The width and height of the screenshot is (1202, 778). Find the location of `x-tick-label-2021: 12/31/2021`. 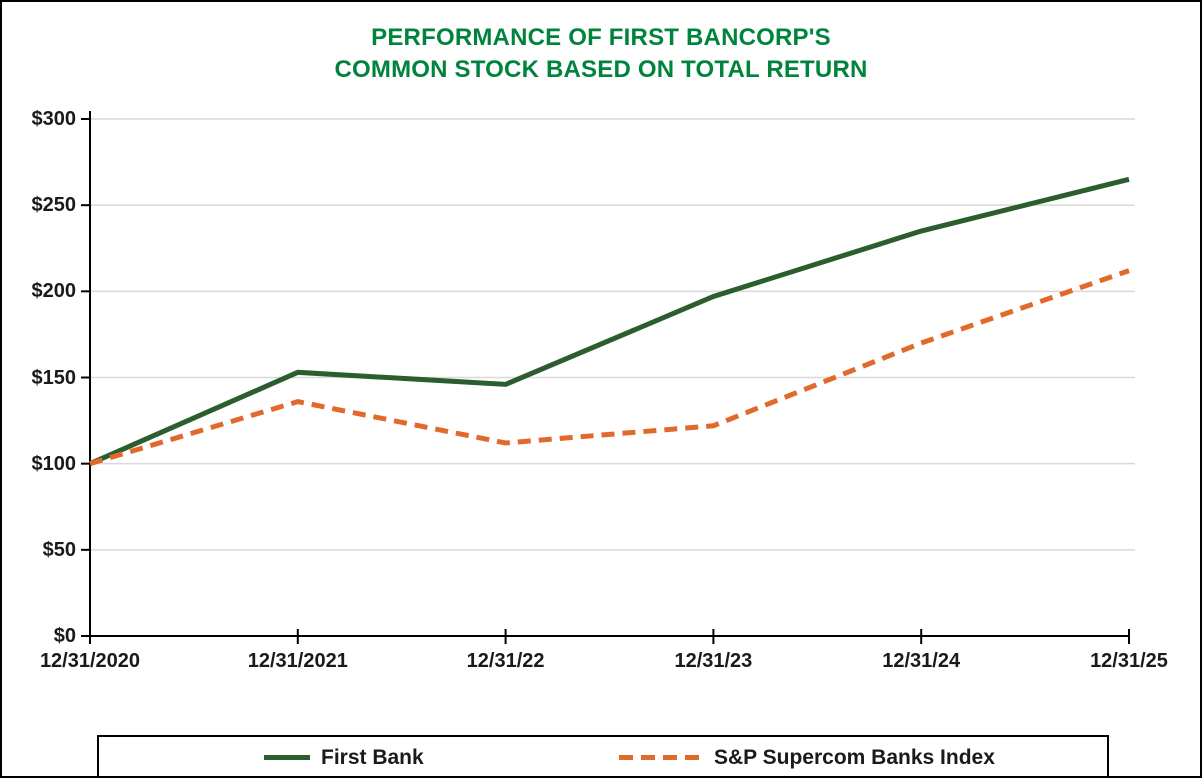

x-tick-label-2021: 12/31/2021 is located at coordinates (297, 661).